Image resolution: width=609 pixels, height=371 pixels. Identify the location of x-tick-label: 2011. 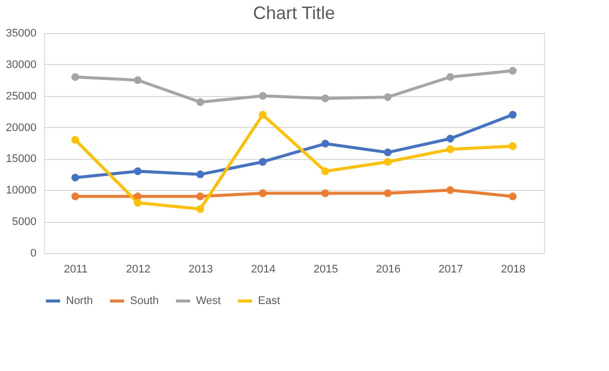
(76, 270).